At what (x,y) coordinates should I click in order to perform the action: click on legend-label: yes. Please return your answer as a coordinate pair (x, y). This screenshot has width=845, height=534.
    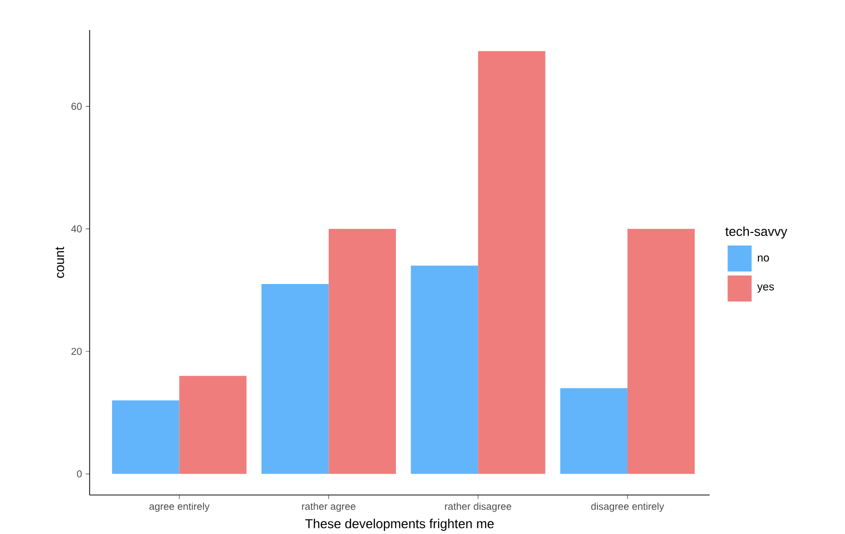
    Looking at the image, I should click on (765, 288).